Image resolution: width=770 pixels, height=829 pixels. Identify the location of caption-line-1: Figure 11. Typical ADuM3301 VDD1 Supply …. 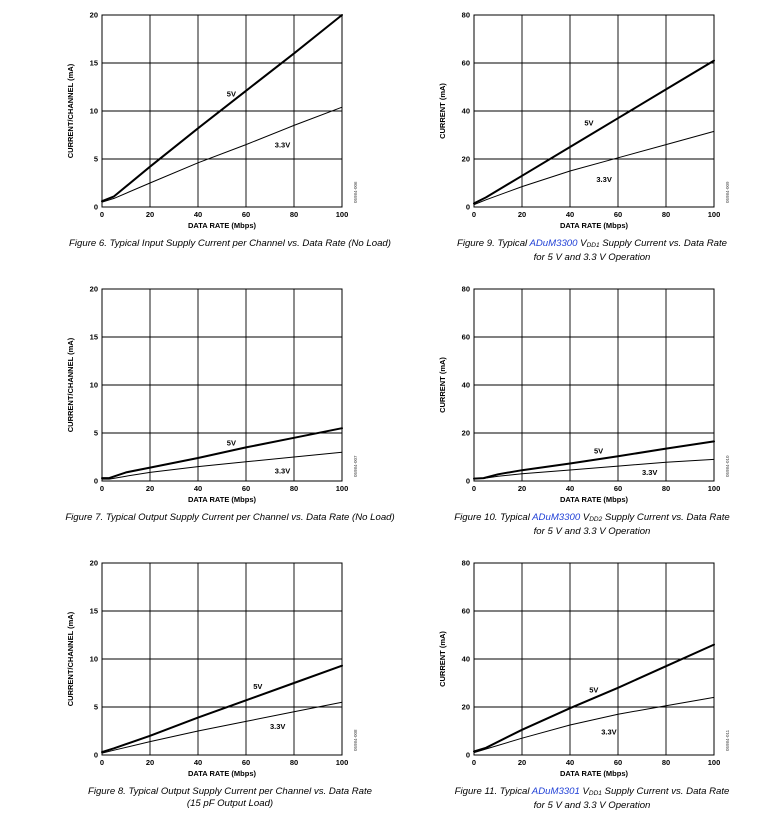
(591, 793).